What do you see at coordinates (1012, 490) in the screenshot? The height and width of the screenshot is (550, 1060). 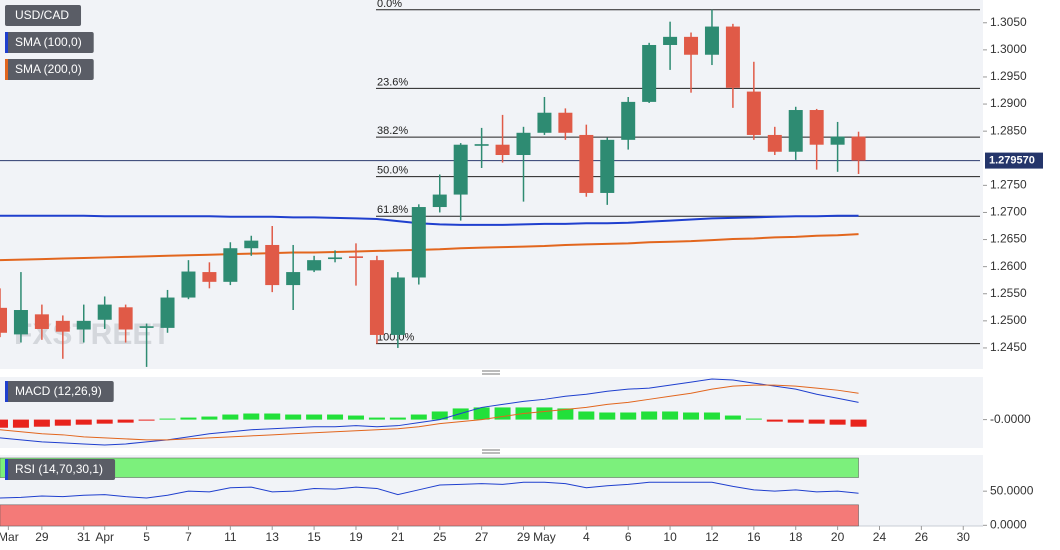 I see `y-tick-label: 50.0000` at bounding box center [1012, 490].